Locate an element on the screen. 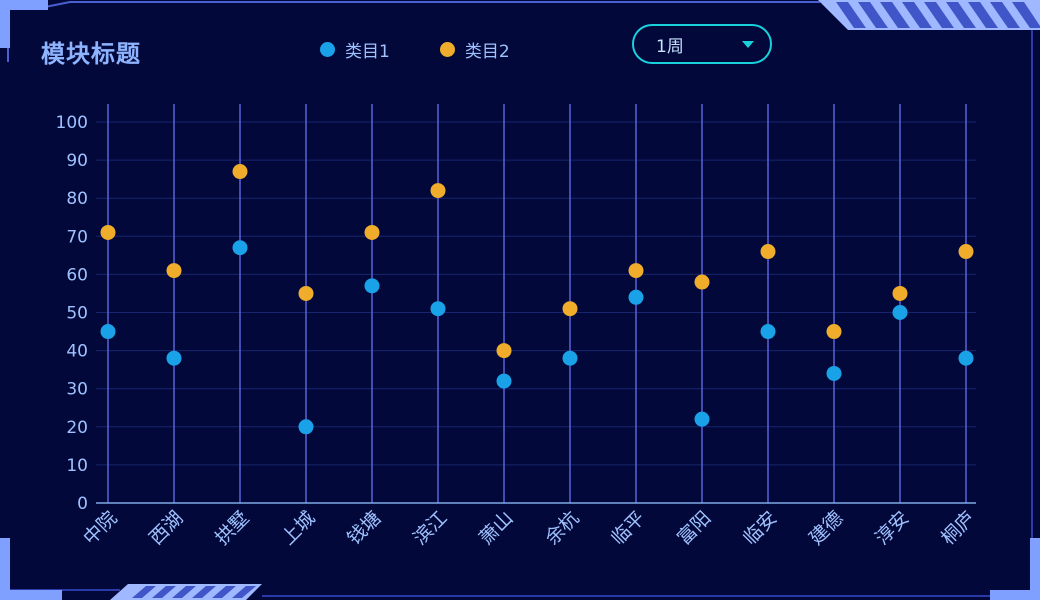 The height and width of the screenshot is (600, 1040). legend-label-series1: 类目1 is located at coordinates (367, 52).